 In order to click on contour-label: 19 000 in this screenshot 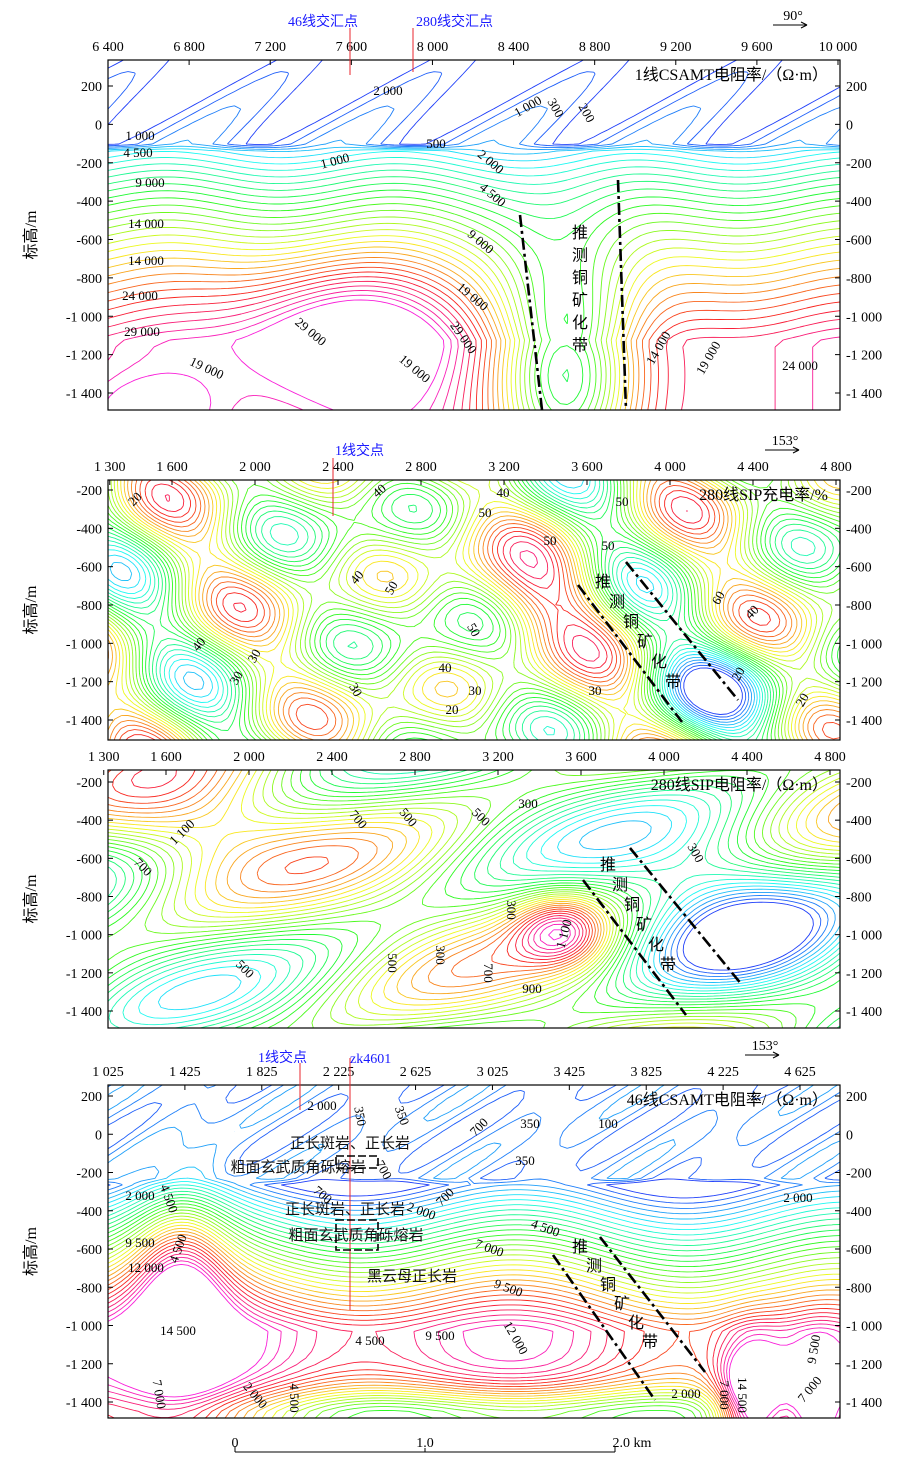, I will do `click(414, 368)`.